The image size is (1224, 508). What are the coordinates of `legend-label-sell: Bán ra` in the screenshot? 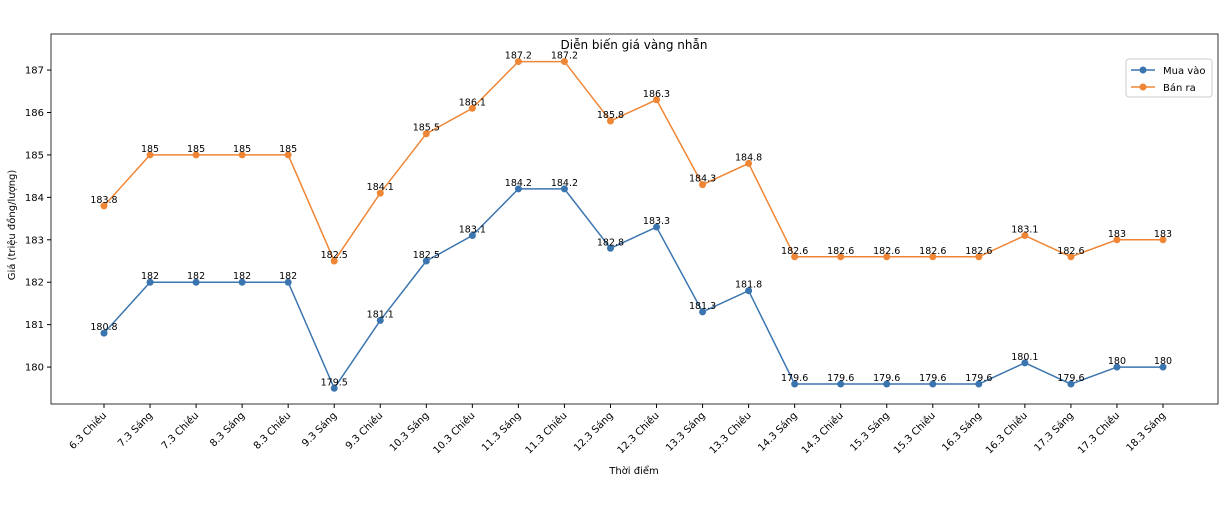 It's located at (1179, 88).